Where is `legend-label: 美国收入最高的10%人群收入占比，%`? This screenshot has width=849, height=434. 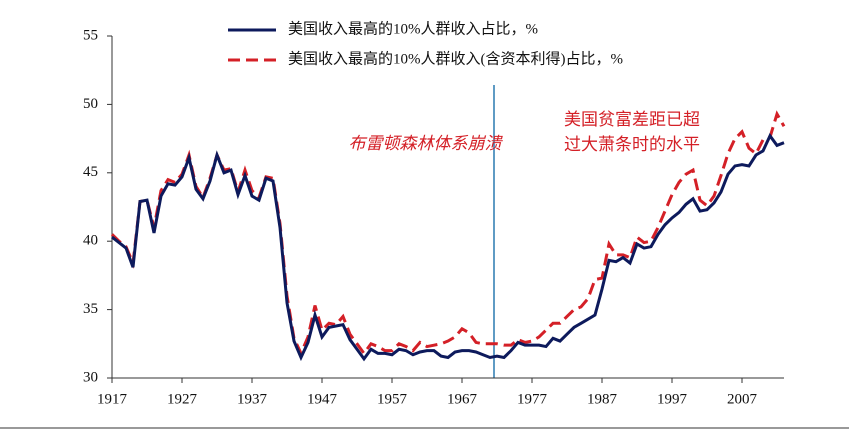
legend-label: 美国收入最高的10%人群收入占比，% is located at coordinates (413, 28).